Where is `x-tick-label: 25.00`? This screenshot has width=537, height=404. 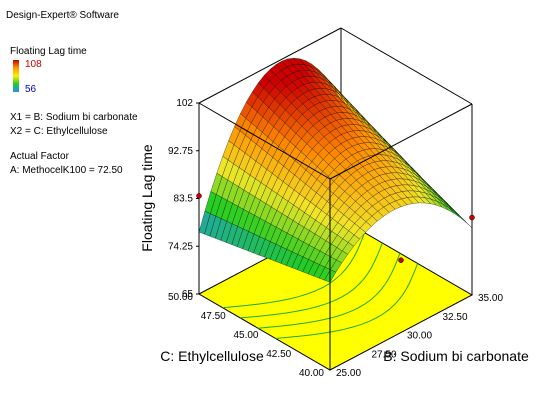 x-tick-label: 25.00 is located at coordinates (348, 373).